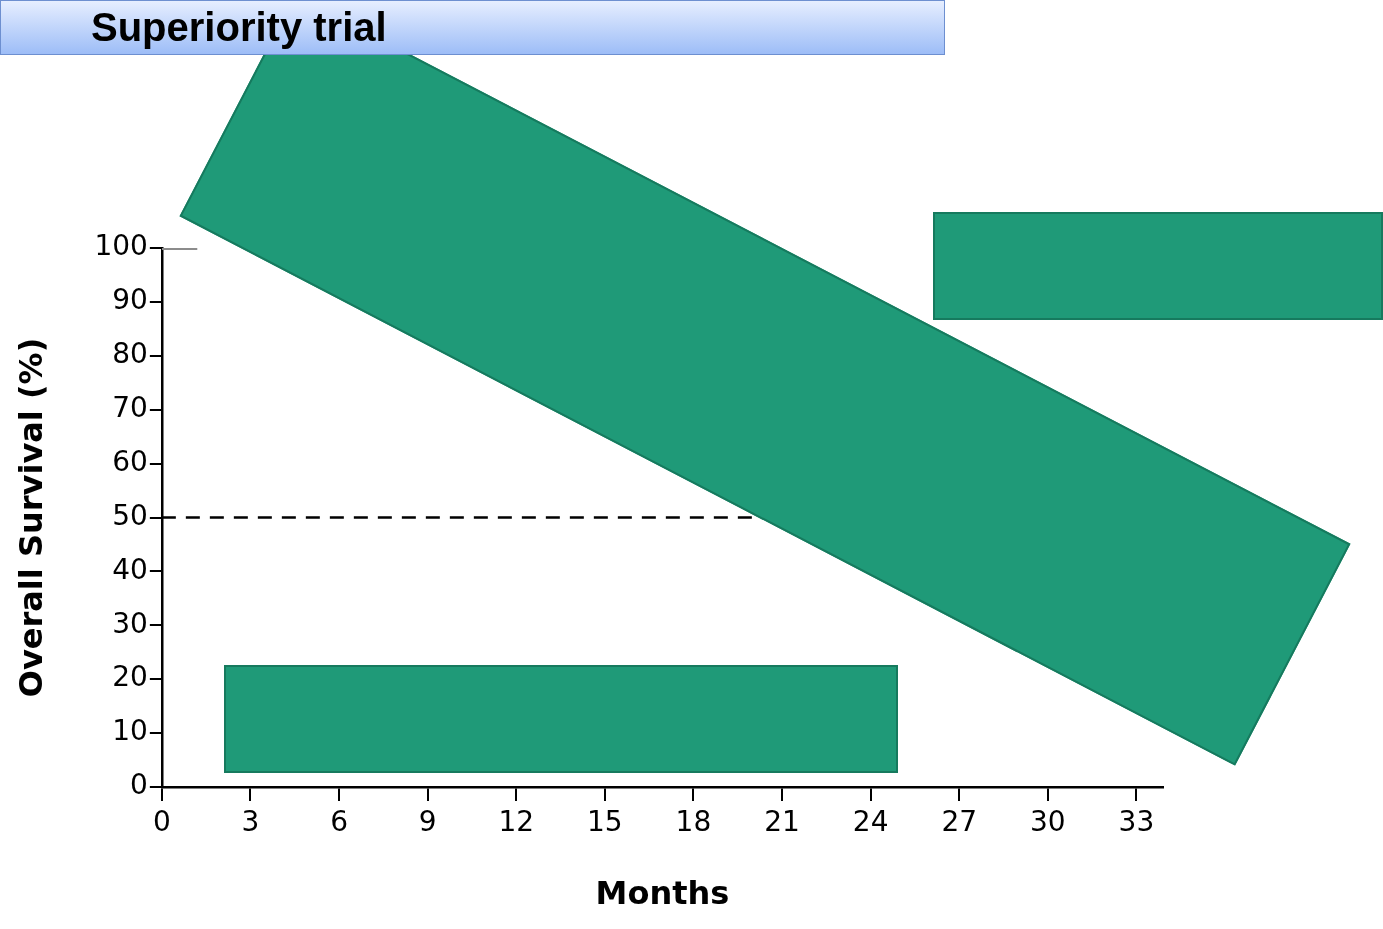 This screenshot has width=1383, height=929. I want to click on x-tick-label: 21, so click(782, 822).